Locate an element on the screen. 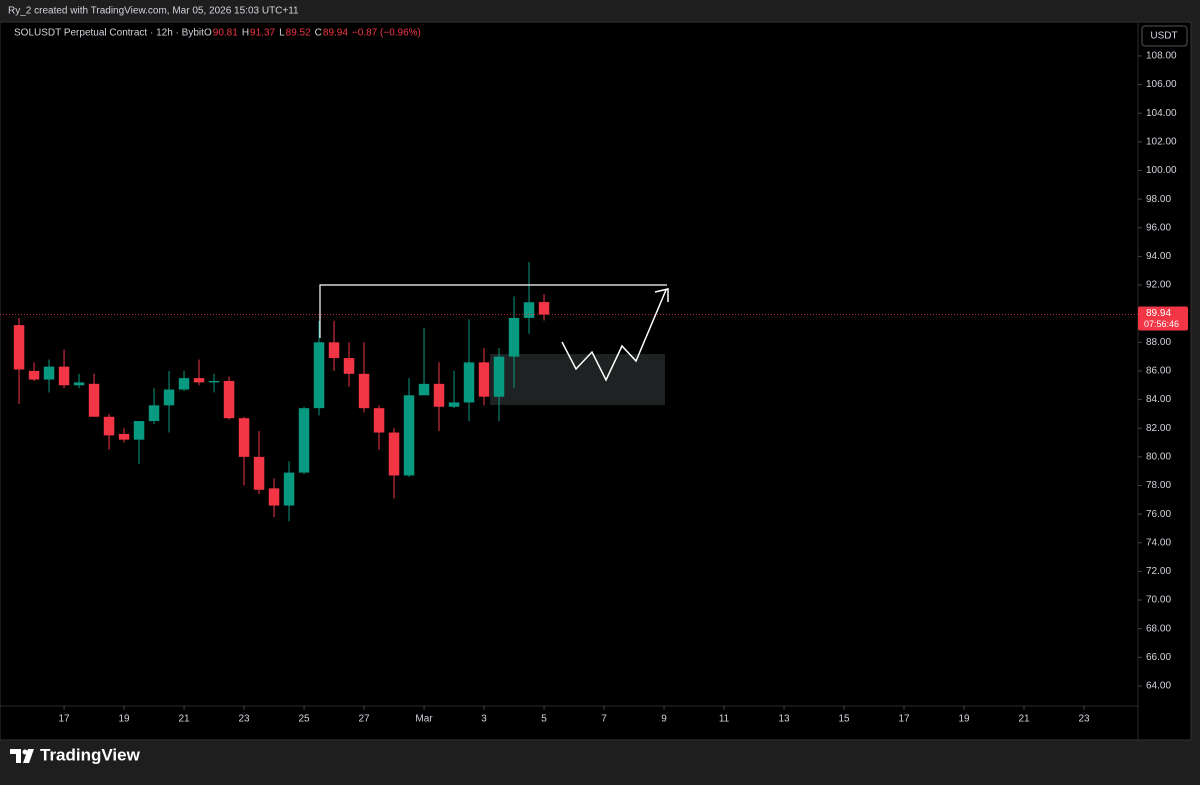 The height and width of the screenshot is (785, 1200). legend: O 90.81 H 91.37 L 89.52 C 89.94 −0.87 (−0.96%) is located at coordinates (312, 33).